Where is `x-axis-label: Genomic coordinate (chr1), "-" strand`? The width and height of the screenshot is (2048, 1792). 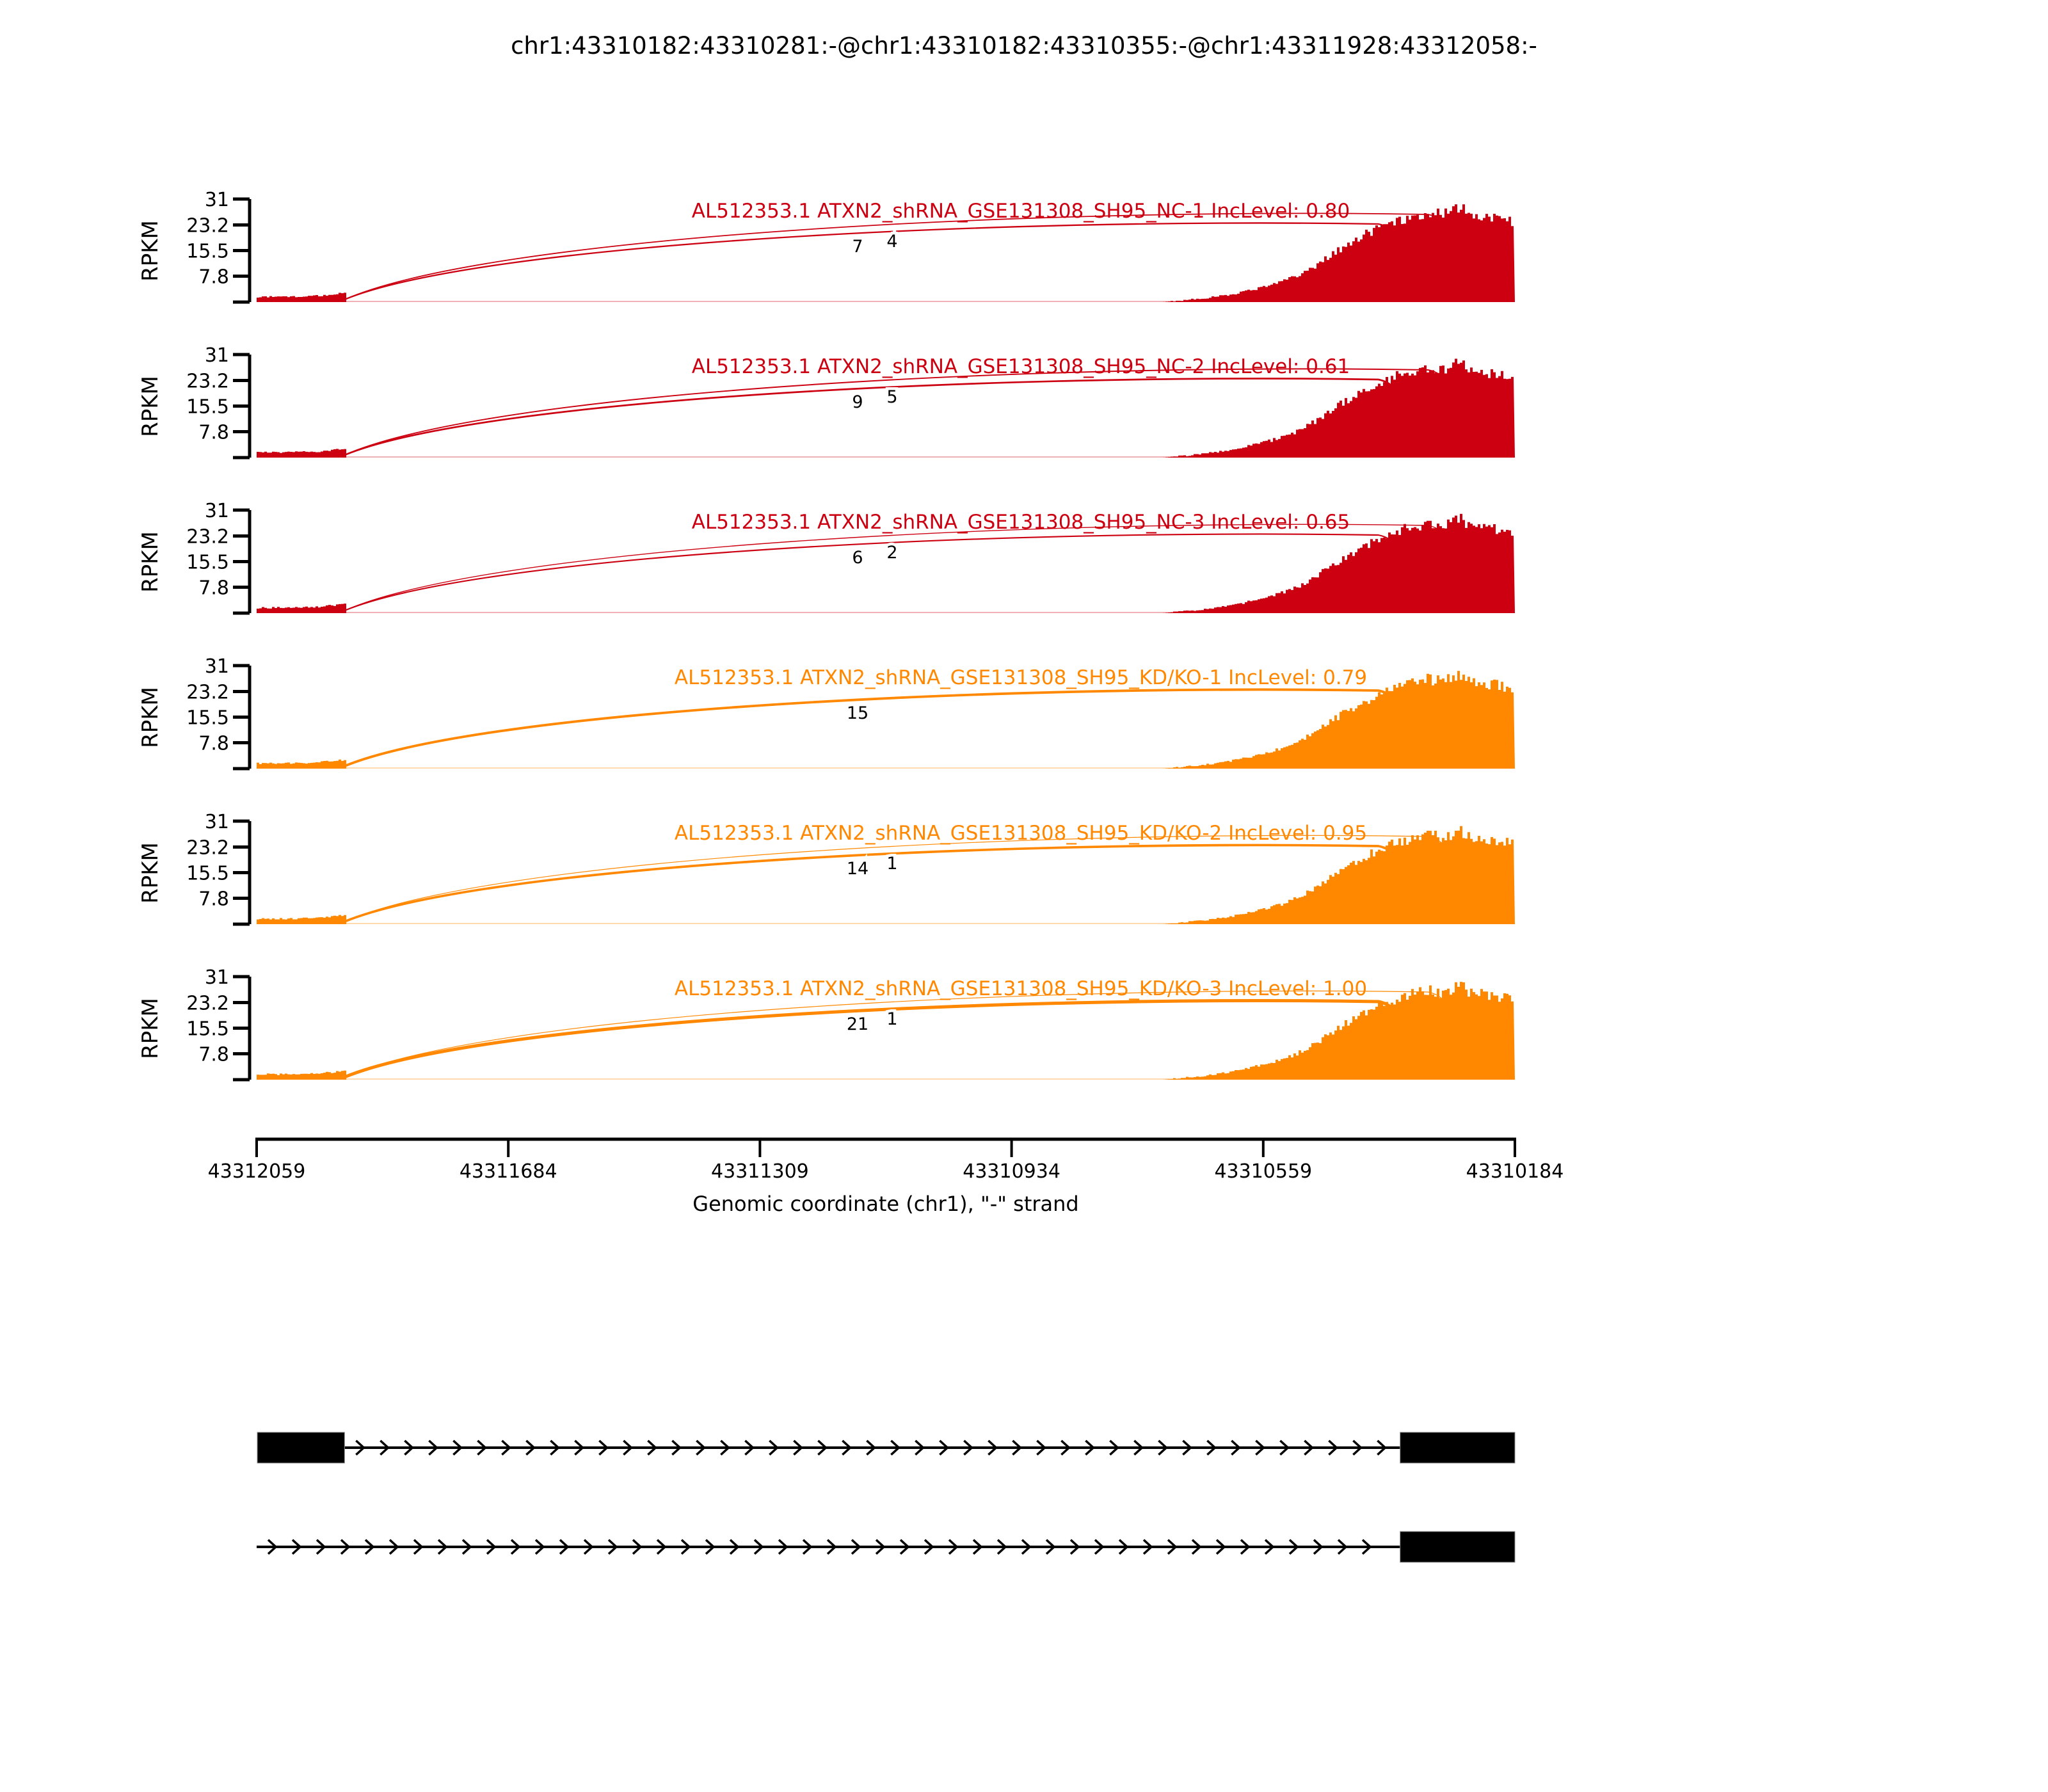 x-axis-label: Genomic coordinate (chr1), "-" strand is located at coordinates (885, 1204).